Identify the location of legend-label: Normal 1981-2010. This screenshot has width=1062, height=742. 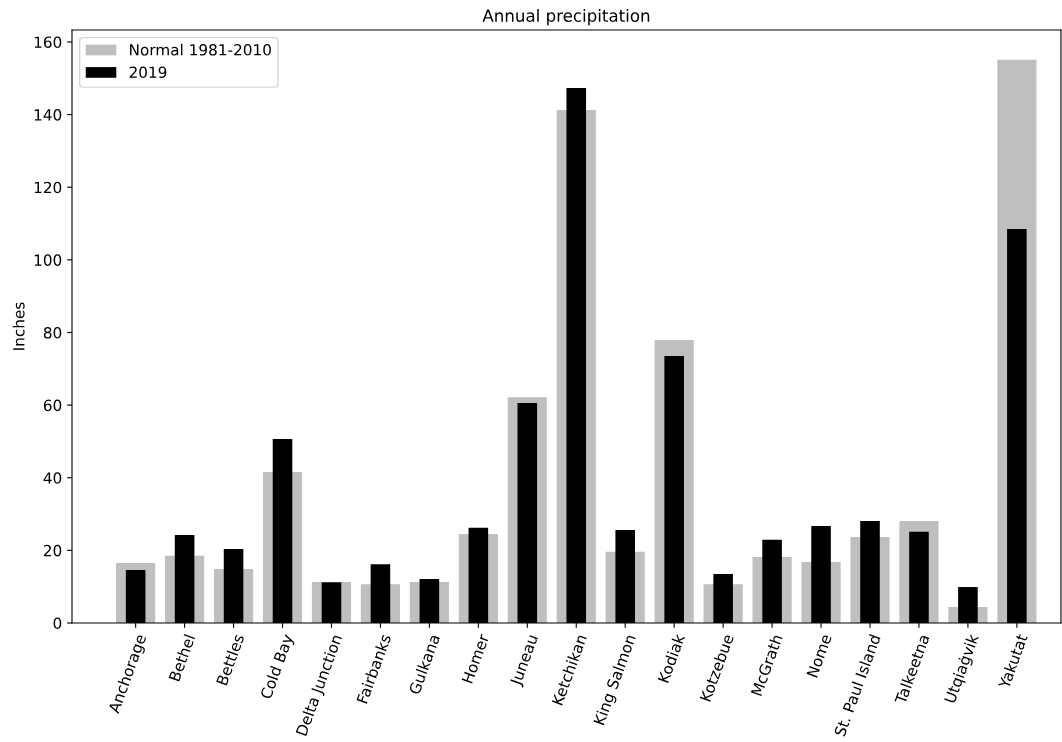
(200, 49).